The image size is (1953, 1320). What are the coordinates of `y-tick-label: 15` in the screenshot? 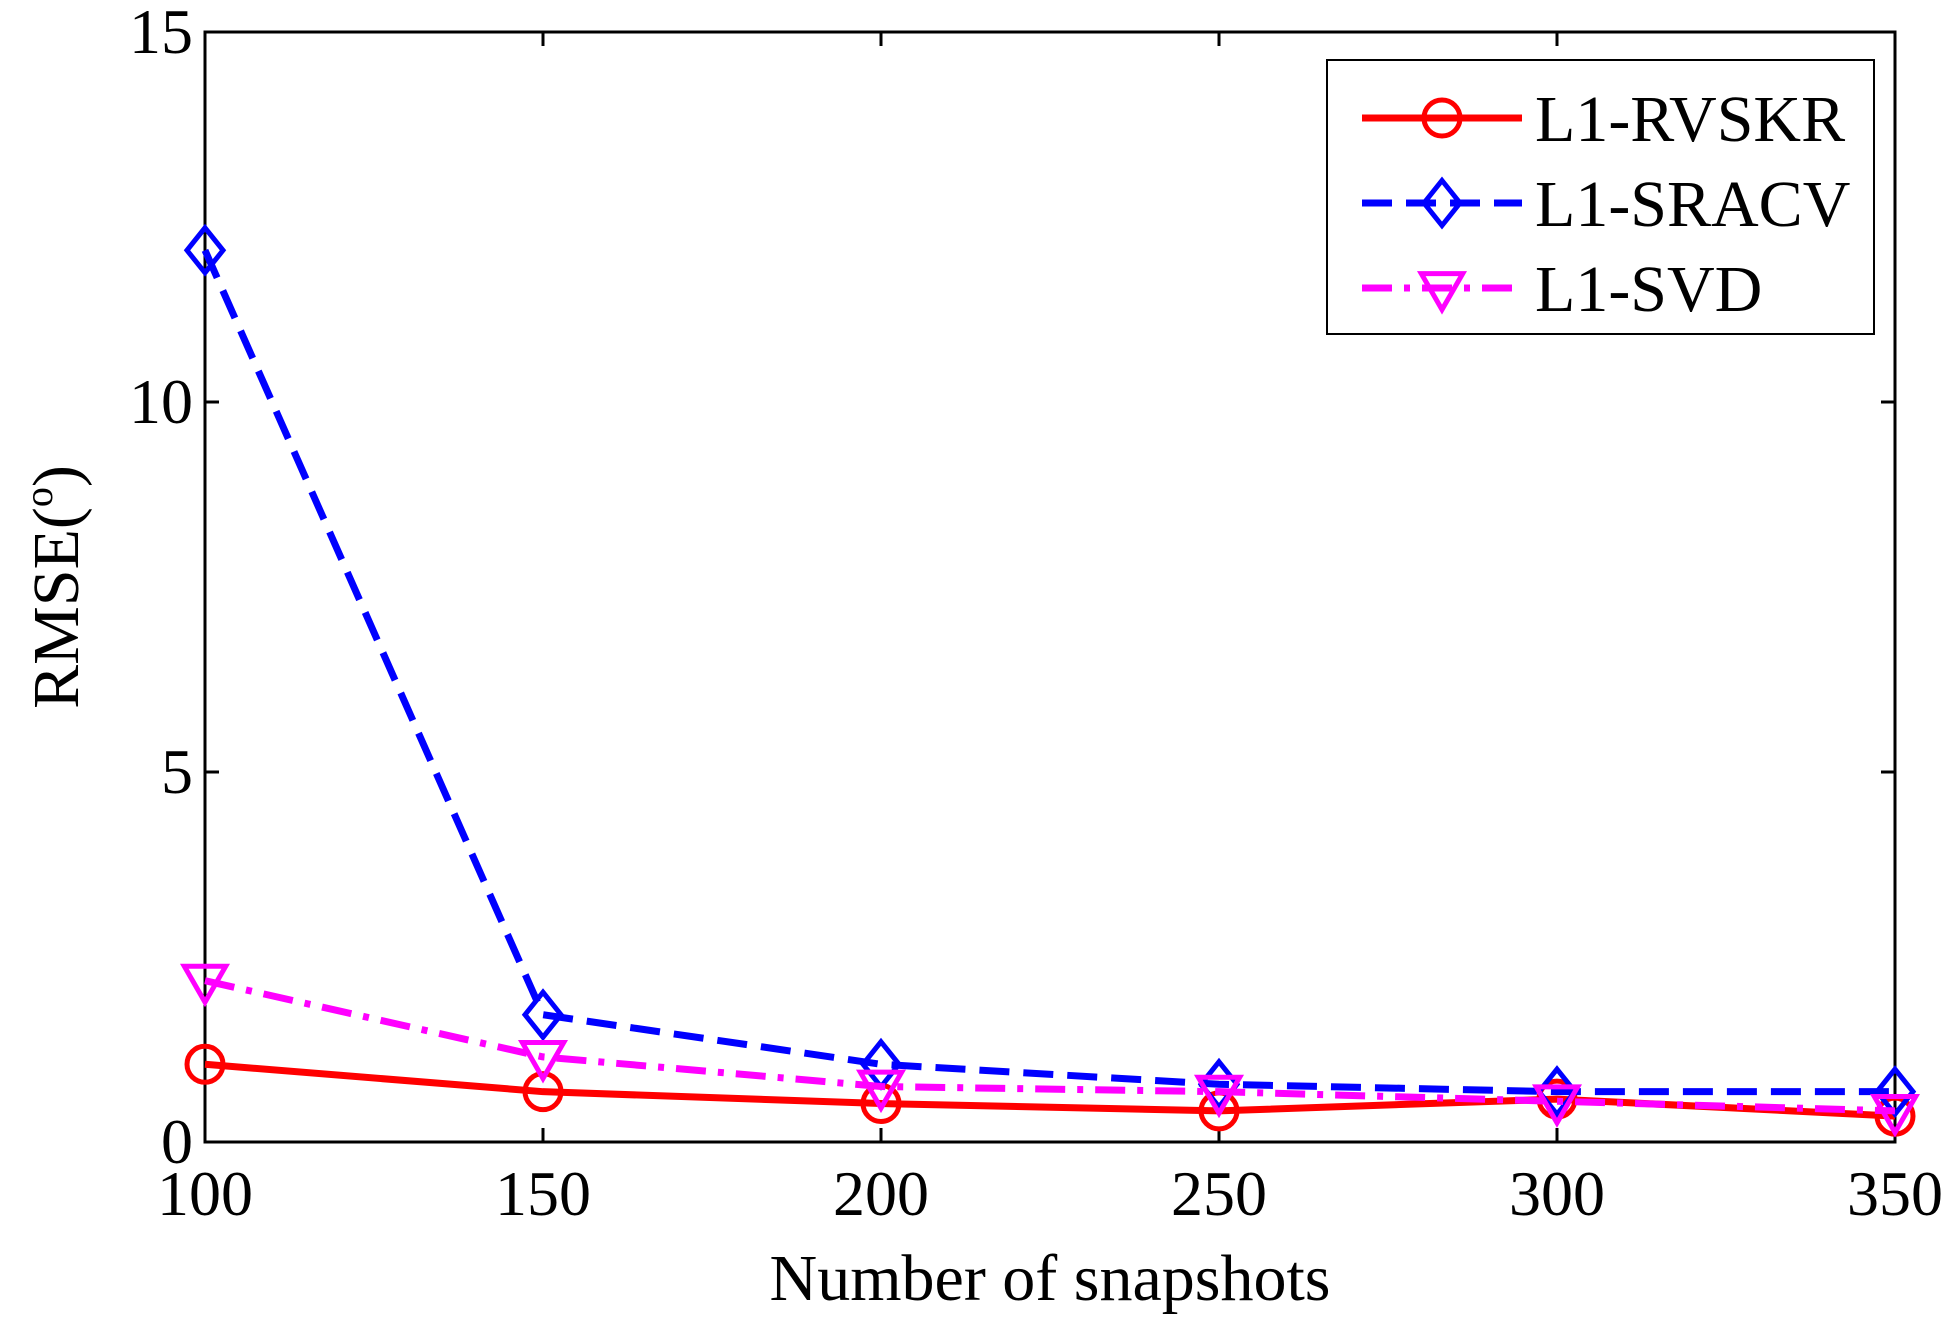 It's located at (161, 33).